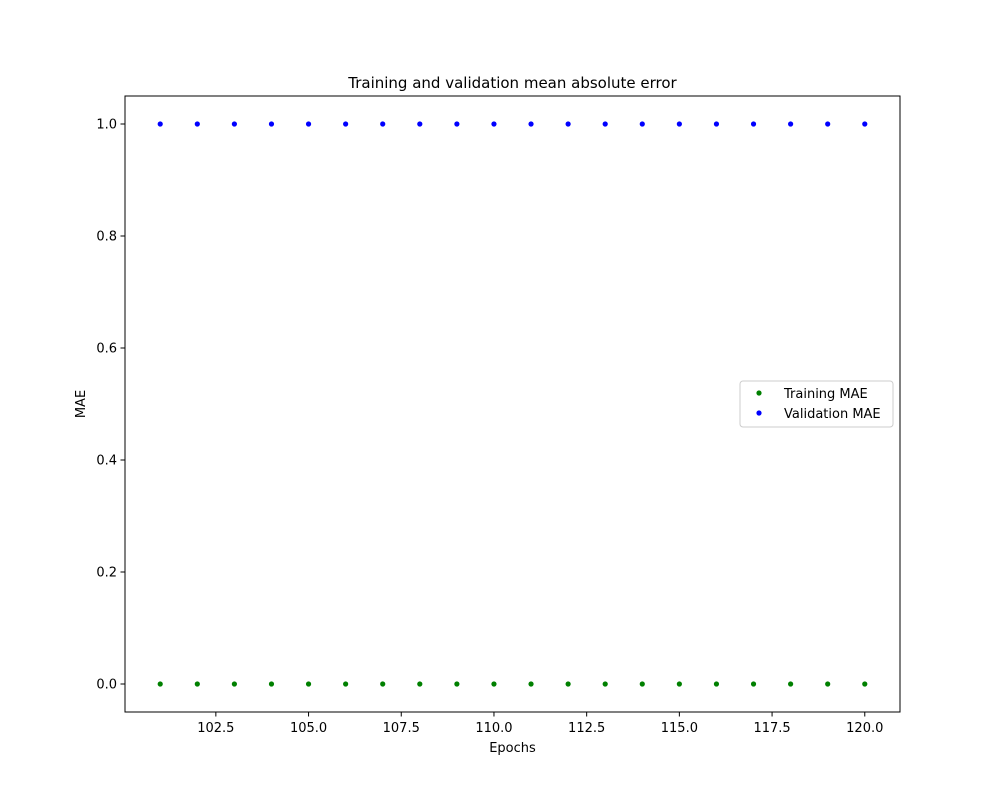 The width and height of the screenshot is (1000, 800). I want to click on y-tick-label: 1.0, so click(106, 125).